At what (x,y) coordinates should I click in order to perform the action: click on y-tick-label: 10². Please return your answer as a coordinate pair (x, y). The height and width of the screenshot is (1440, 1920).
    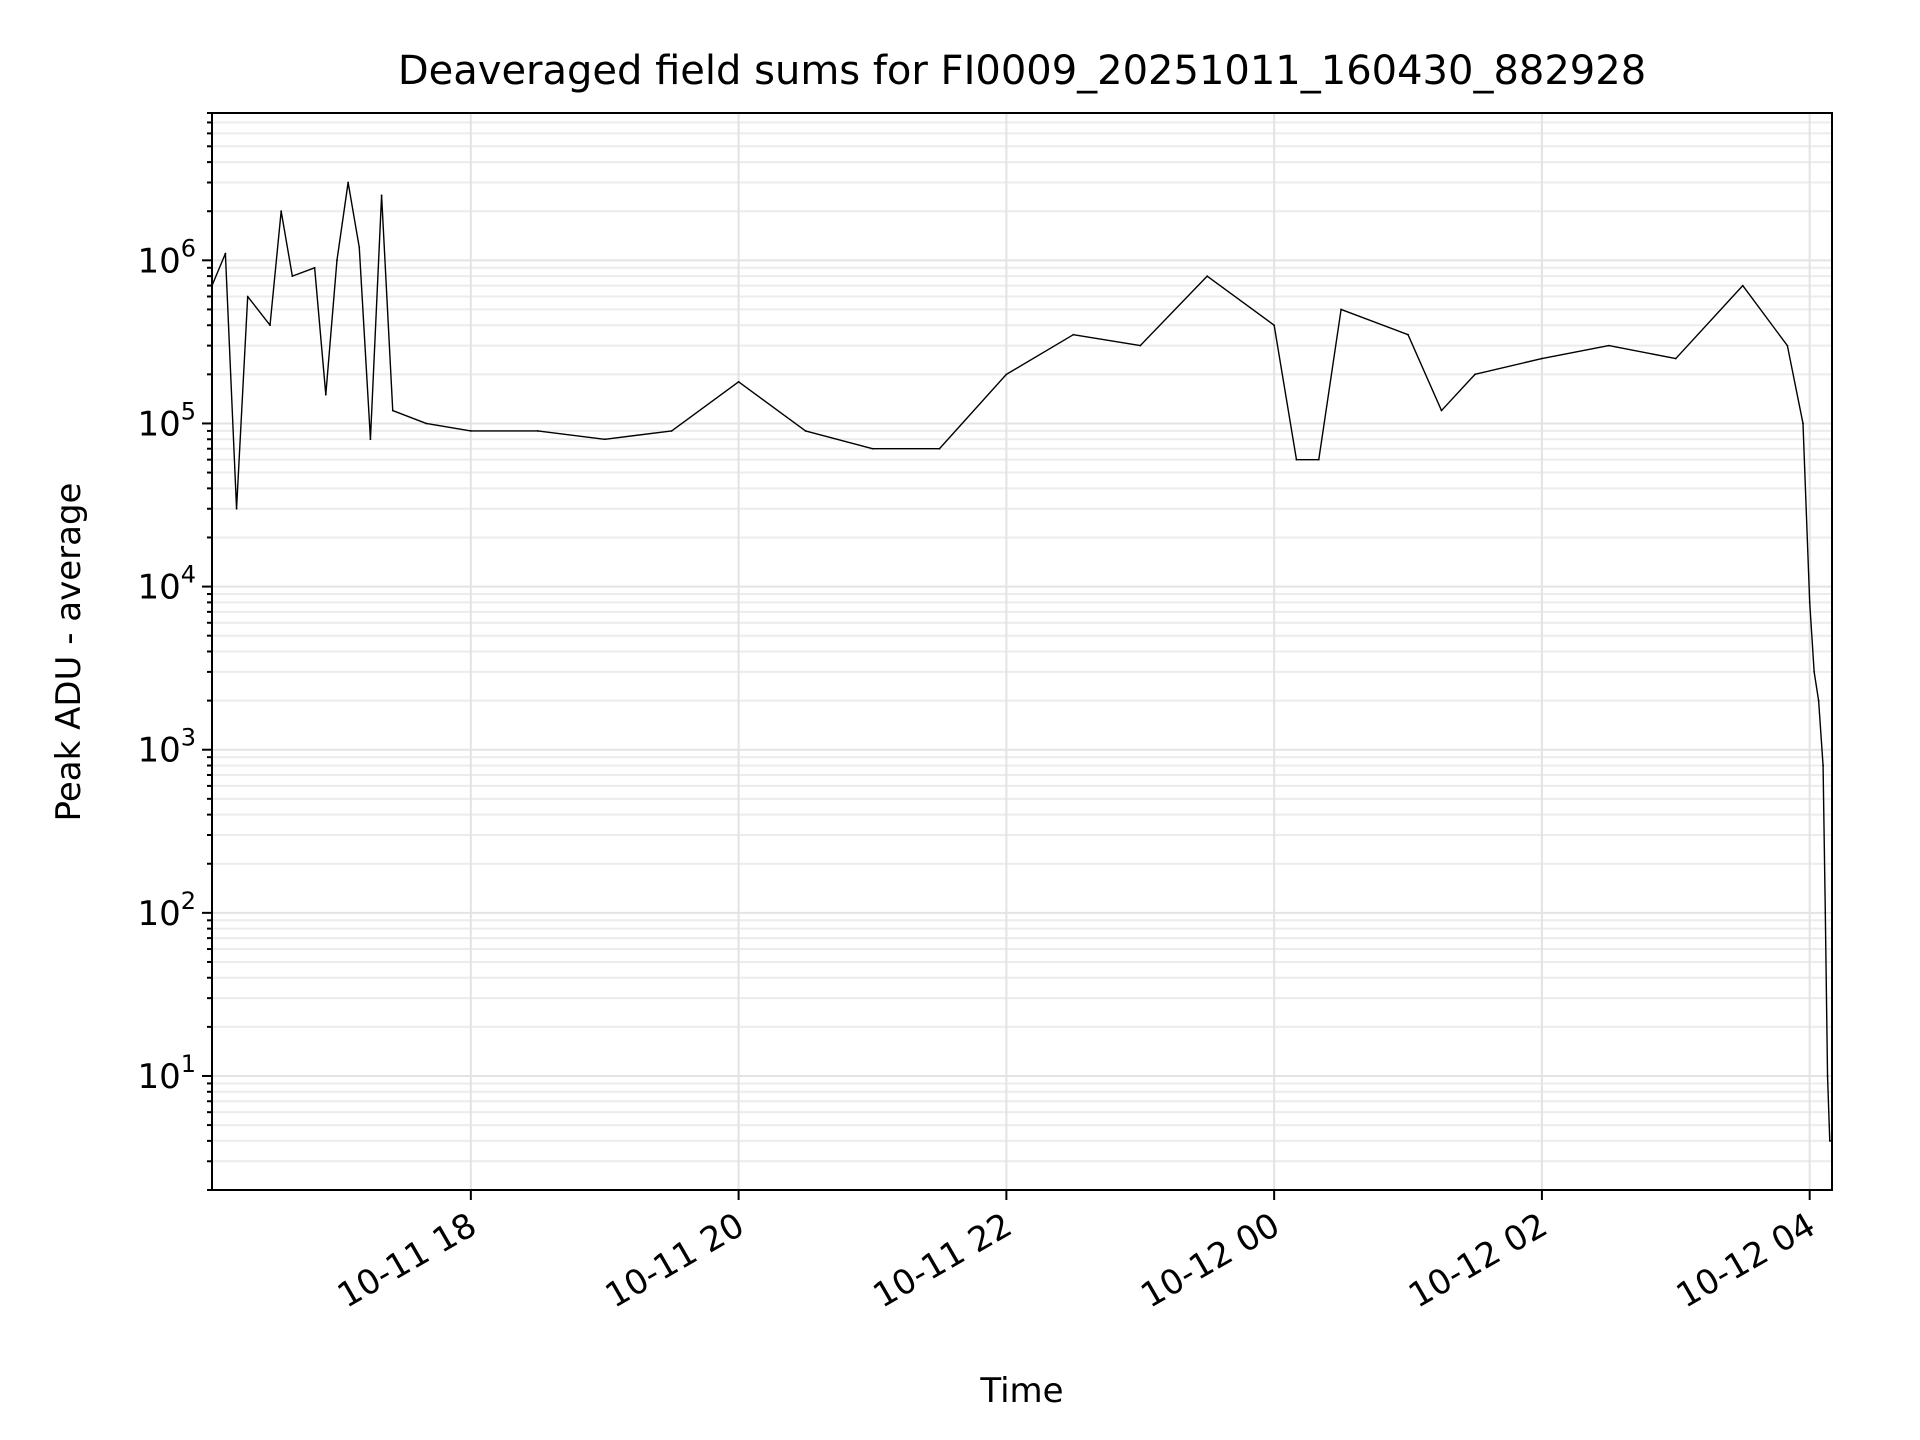
    Looking at the image, I should click on (166, 910).